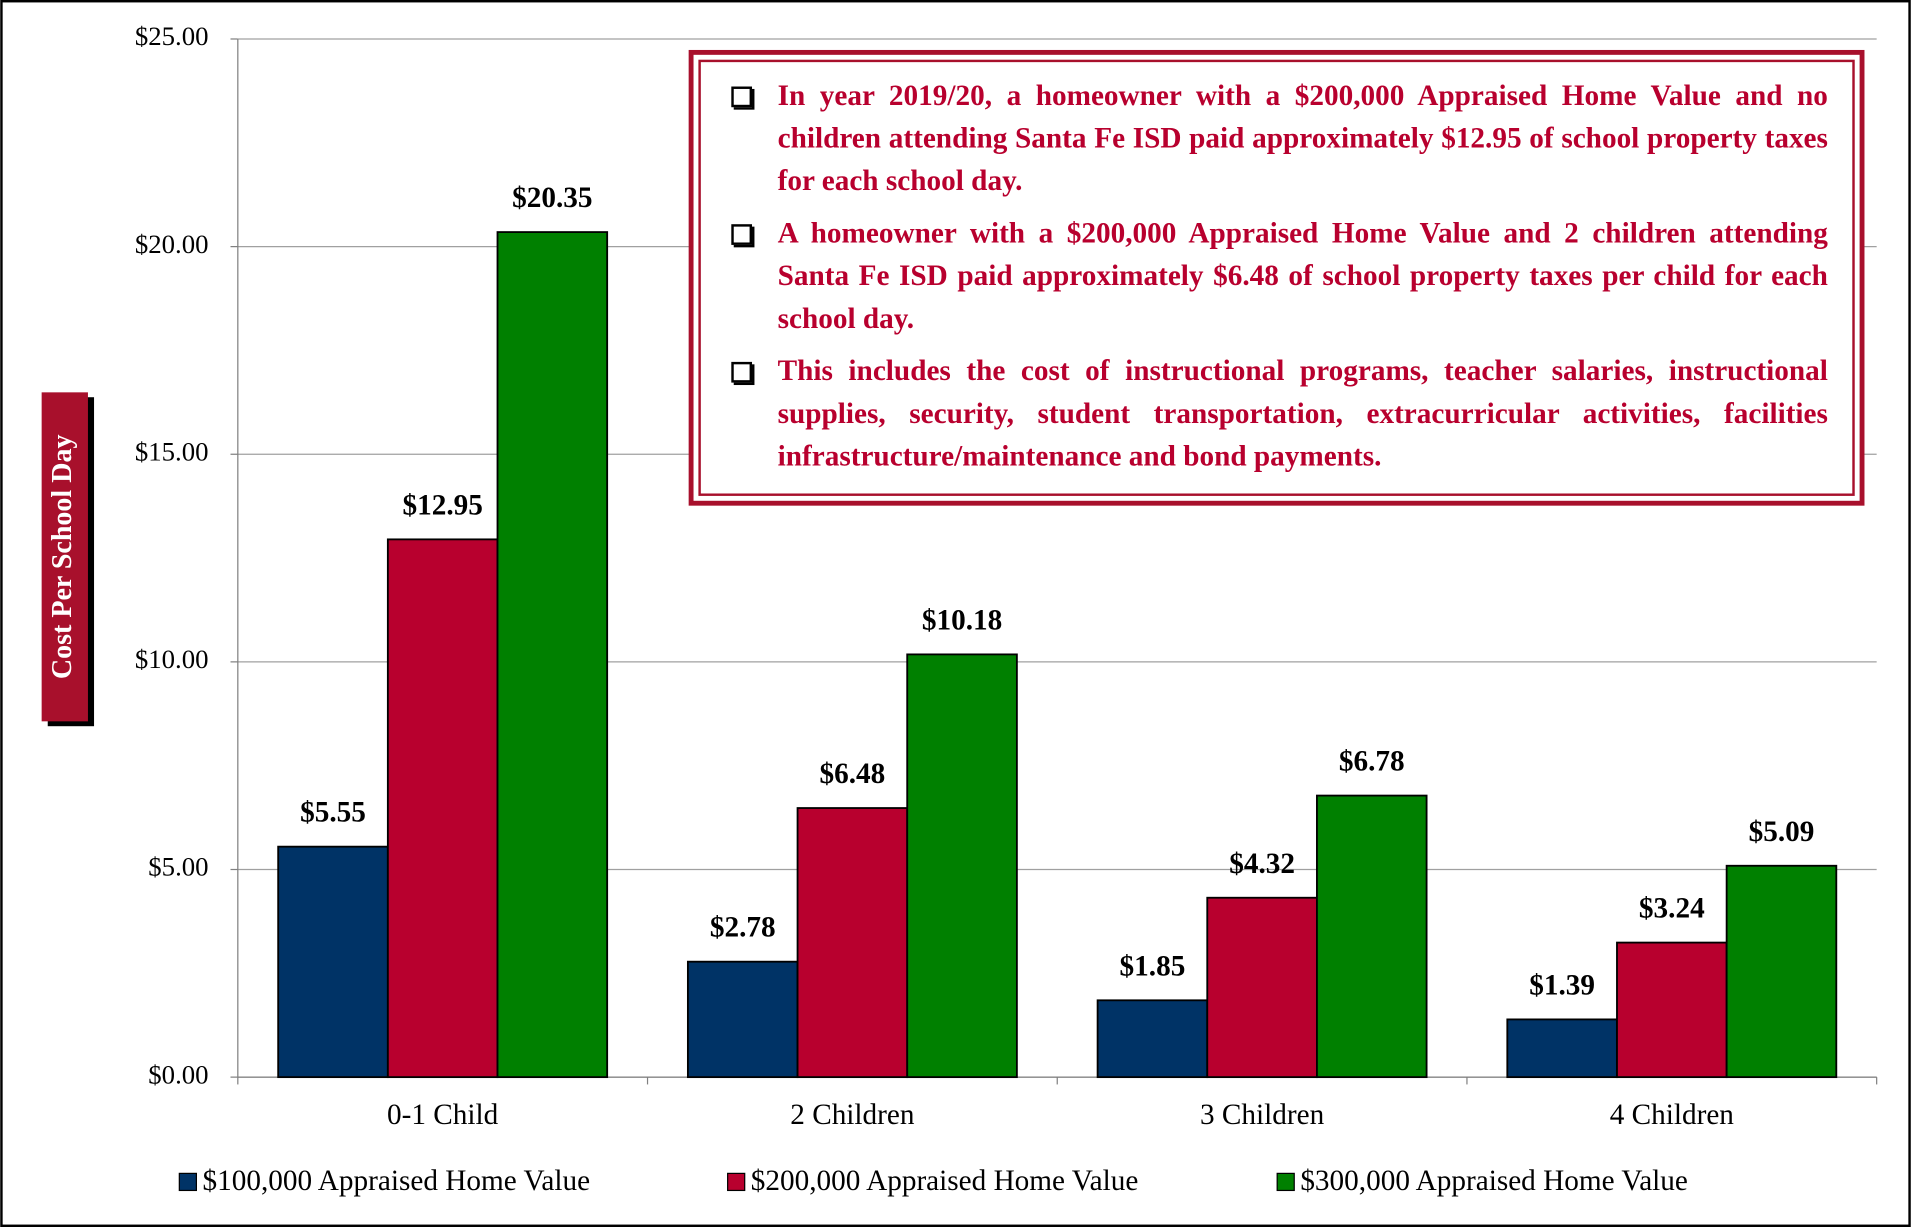 The height and width of the screenshot is (1227, 1911). Describe the element at coordinates (1672, 909) in the screenshot. I see `value-label: $3.24` at that location.